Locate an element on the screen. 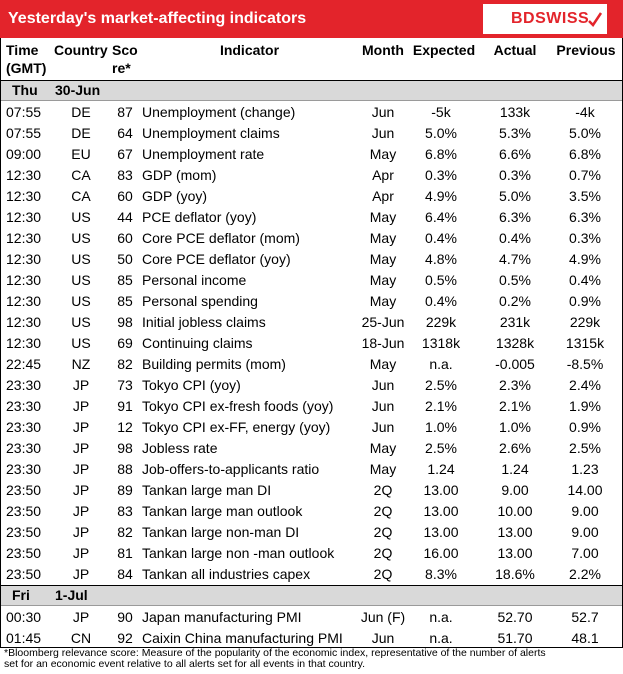 The height and width of the screenshot is (674, 623). cell-expected: 1.24 is located at coordinates (441, 469).